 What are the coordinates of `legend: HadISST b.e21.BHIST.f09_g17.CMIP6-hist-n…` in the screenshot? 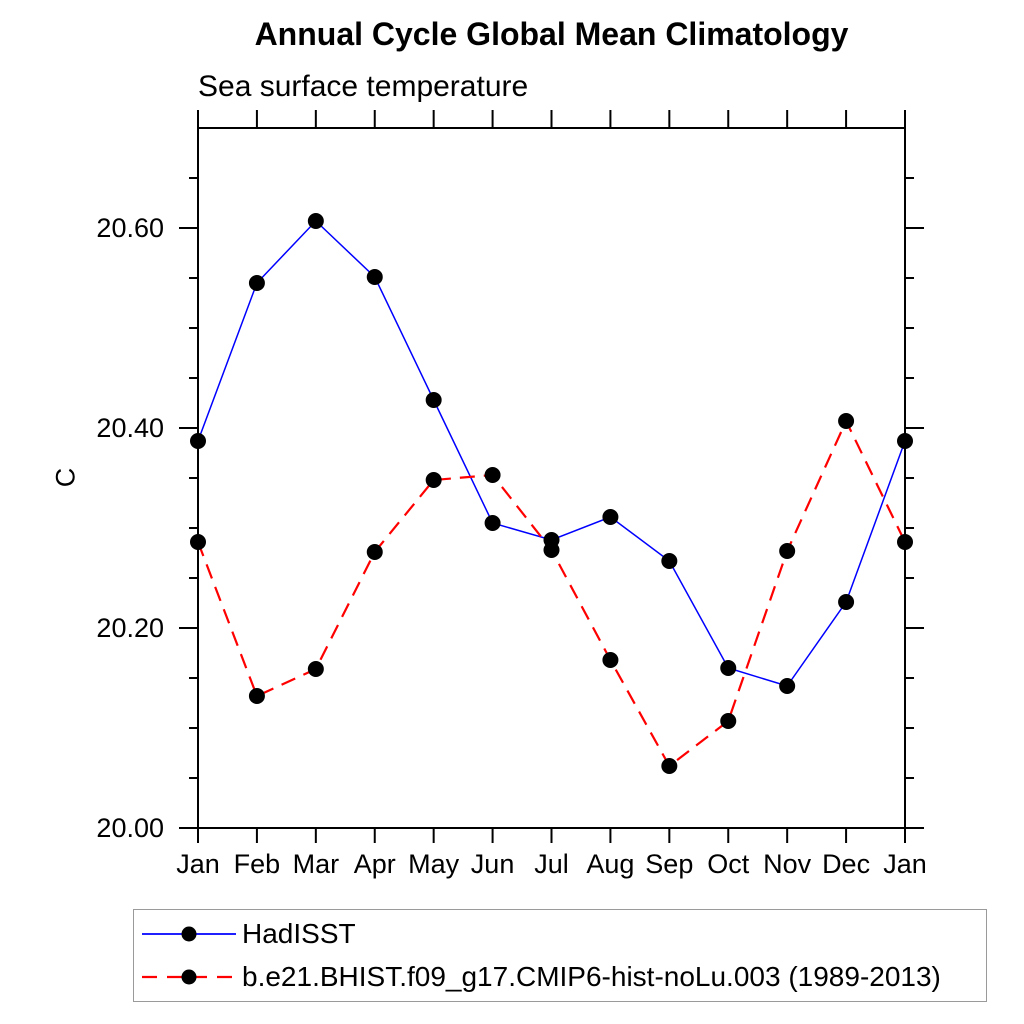 It's located at (560, 955).